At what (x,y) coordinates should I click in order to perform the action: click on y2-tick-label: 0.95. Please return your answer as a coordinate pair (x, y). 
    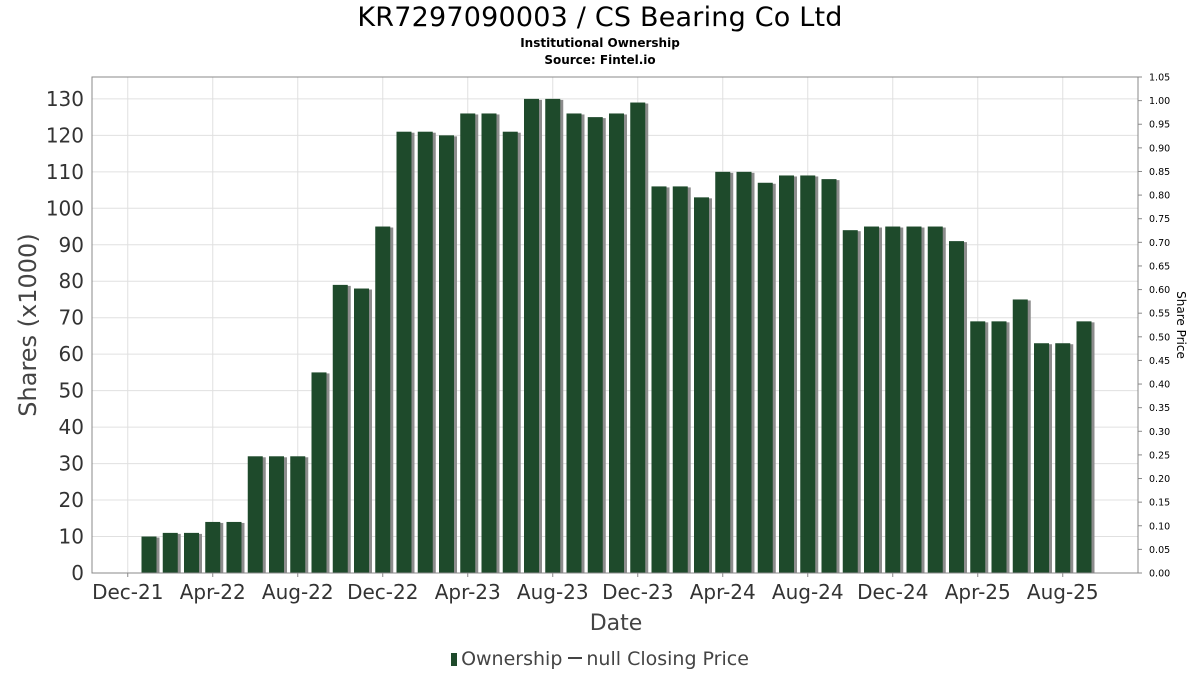
    Looking at the image, I should click on (1159, 125).